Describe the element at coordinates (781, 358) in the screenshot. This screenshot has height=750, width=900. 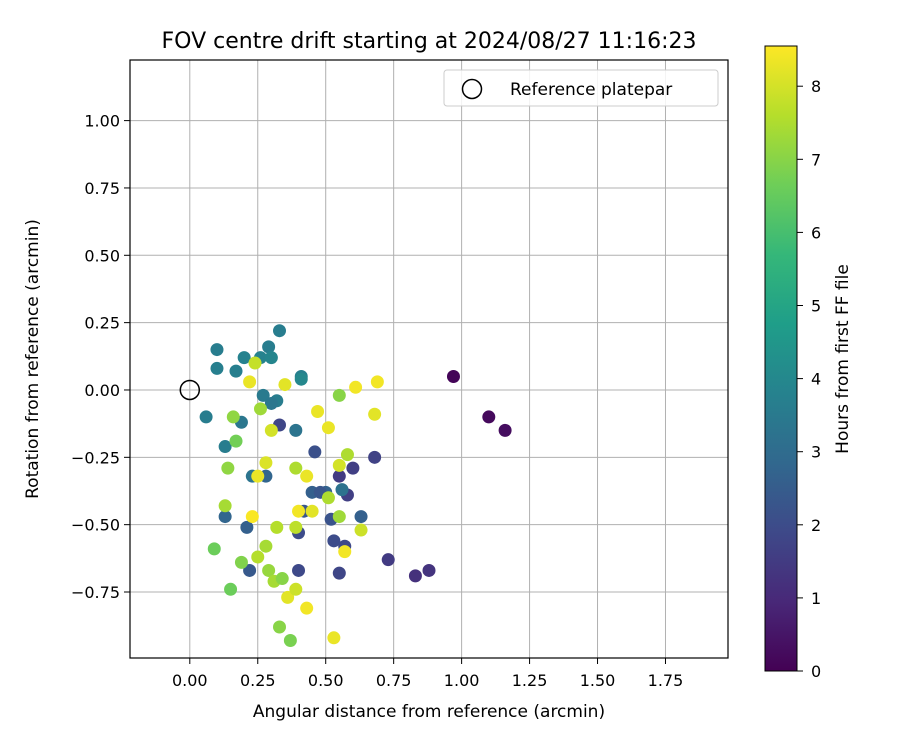
I see `colorbar-gradient` at that location.